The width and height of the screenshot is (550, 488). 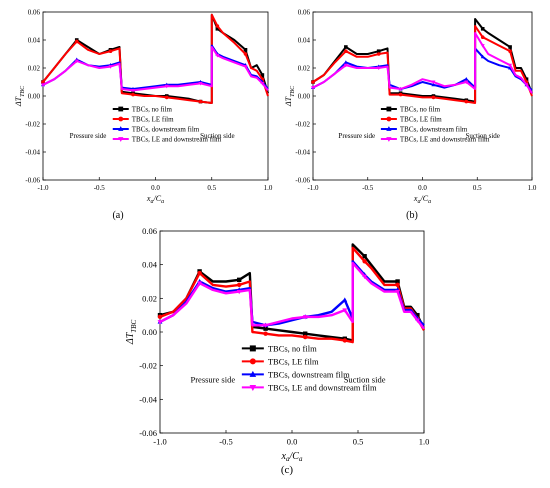 What do you see at coordinates (287, 470) in the screenshot?
I see `panel-label: (c)` at bounding box center [287, 470].